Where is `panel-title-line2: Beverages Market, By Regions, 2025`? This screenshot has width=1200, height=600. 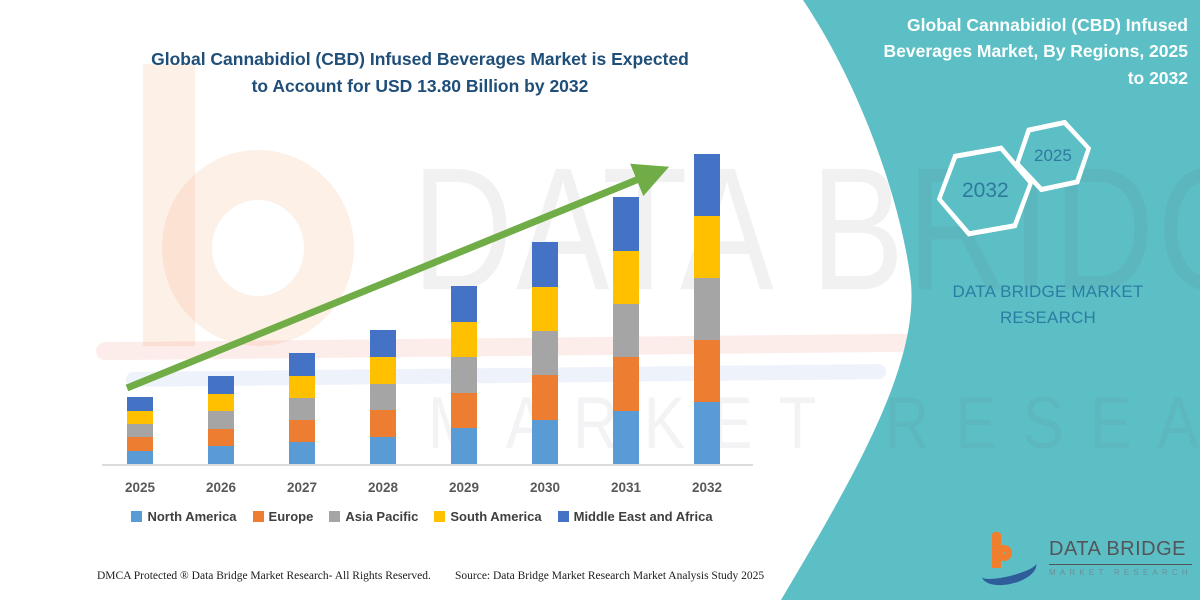
panel-title-line2: Beverages Market, By Regions, 2025 is located at coordinates (1035, 51).